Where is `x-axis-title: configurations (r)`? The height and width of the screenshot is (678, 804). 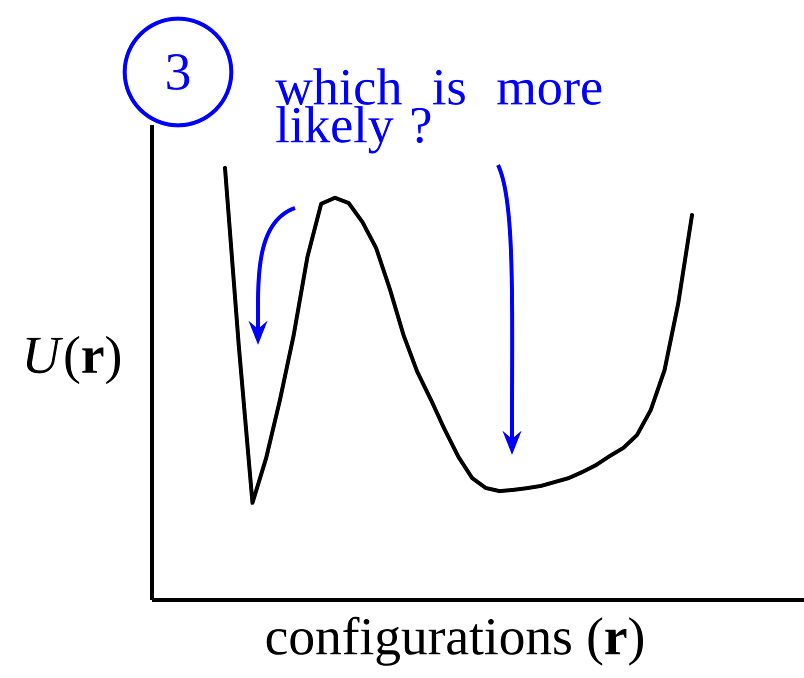 x-axis-title: configurations (r) is located at coordinates (454, 641).